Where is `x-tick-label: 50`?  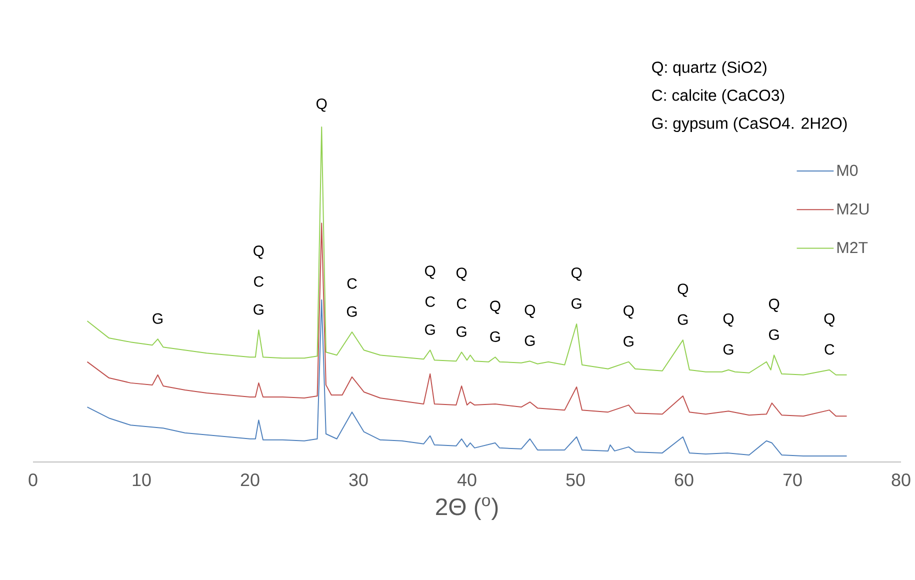
x-tick-label: 50 is located at coordinates (575, 480).